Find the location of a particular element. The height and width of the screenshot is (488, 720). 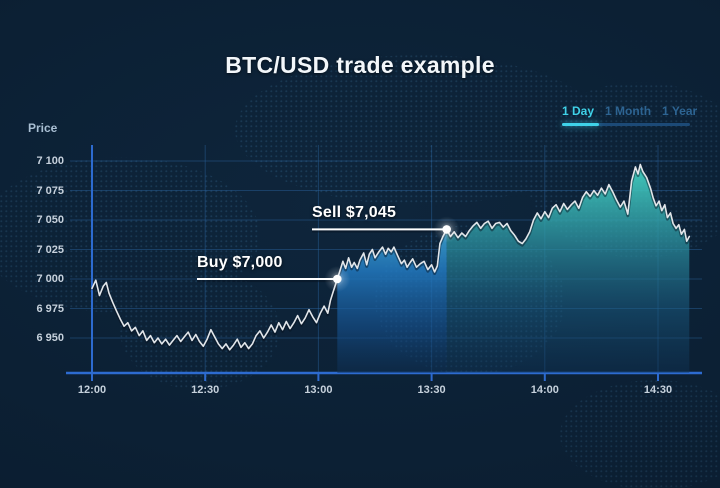

y-tick-label: 7 075 is located at coordinates (50, 190).